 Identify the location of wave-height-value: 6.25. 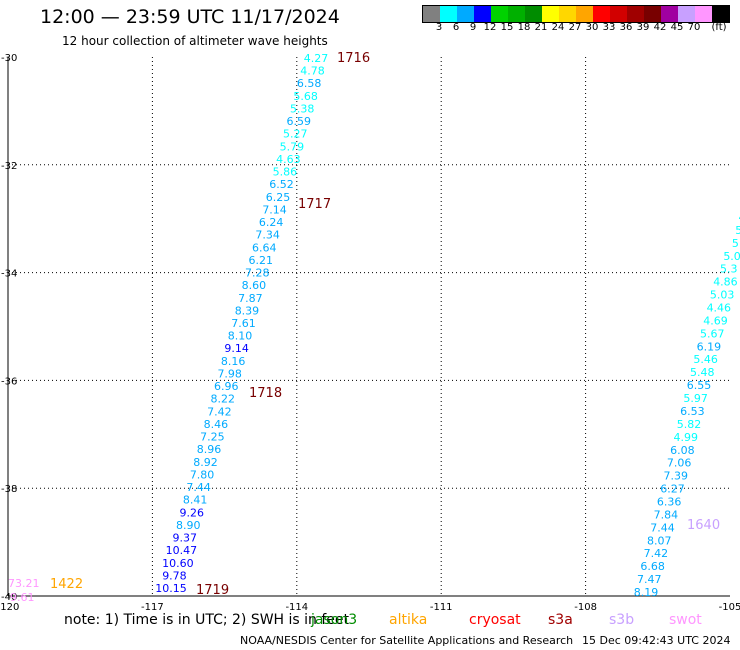
(278, 197).